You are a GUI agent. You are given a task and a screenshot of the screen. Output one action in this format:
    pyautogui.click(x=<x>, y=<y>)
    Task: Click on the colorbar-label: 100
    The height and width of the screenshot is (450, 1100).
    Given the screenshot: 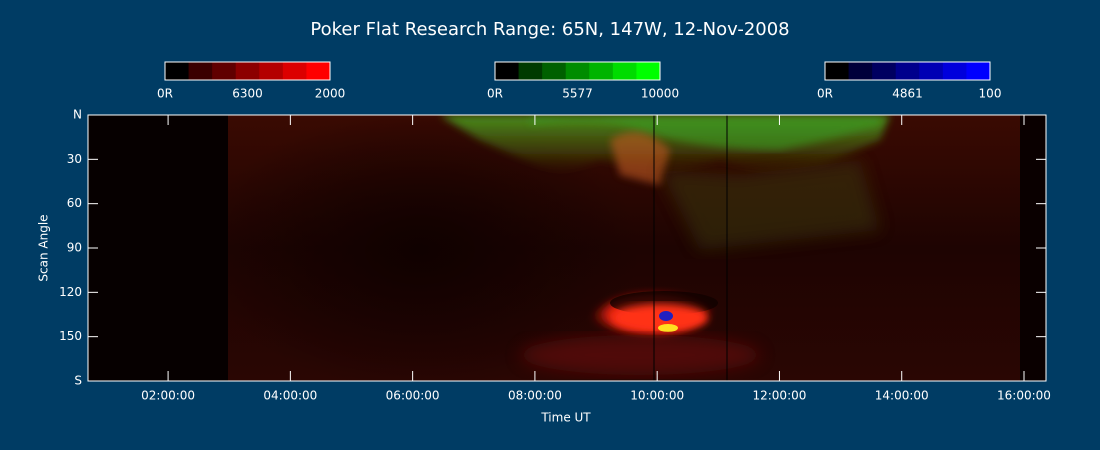 What is the action you would take?
    pyautogui.click(x=990, y=94)
    